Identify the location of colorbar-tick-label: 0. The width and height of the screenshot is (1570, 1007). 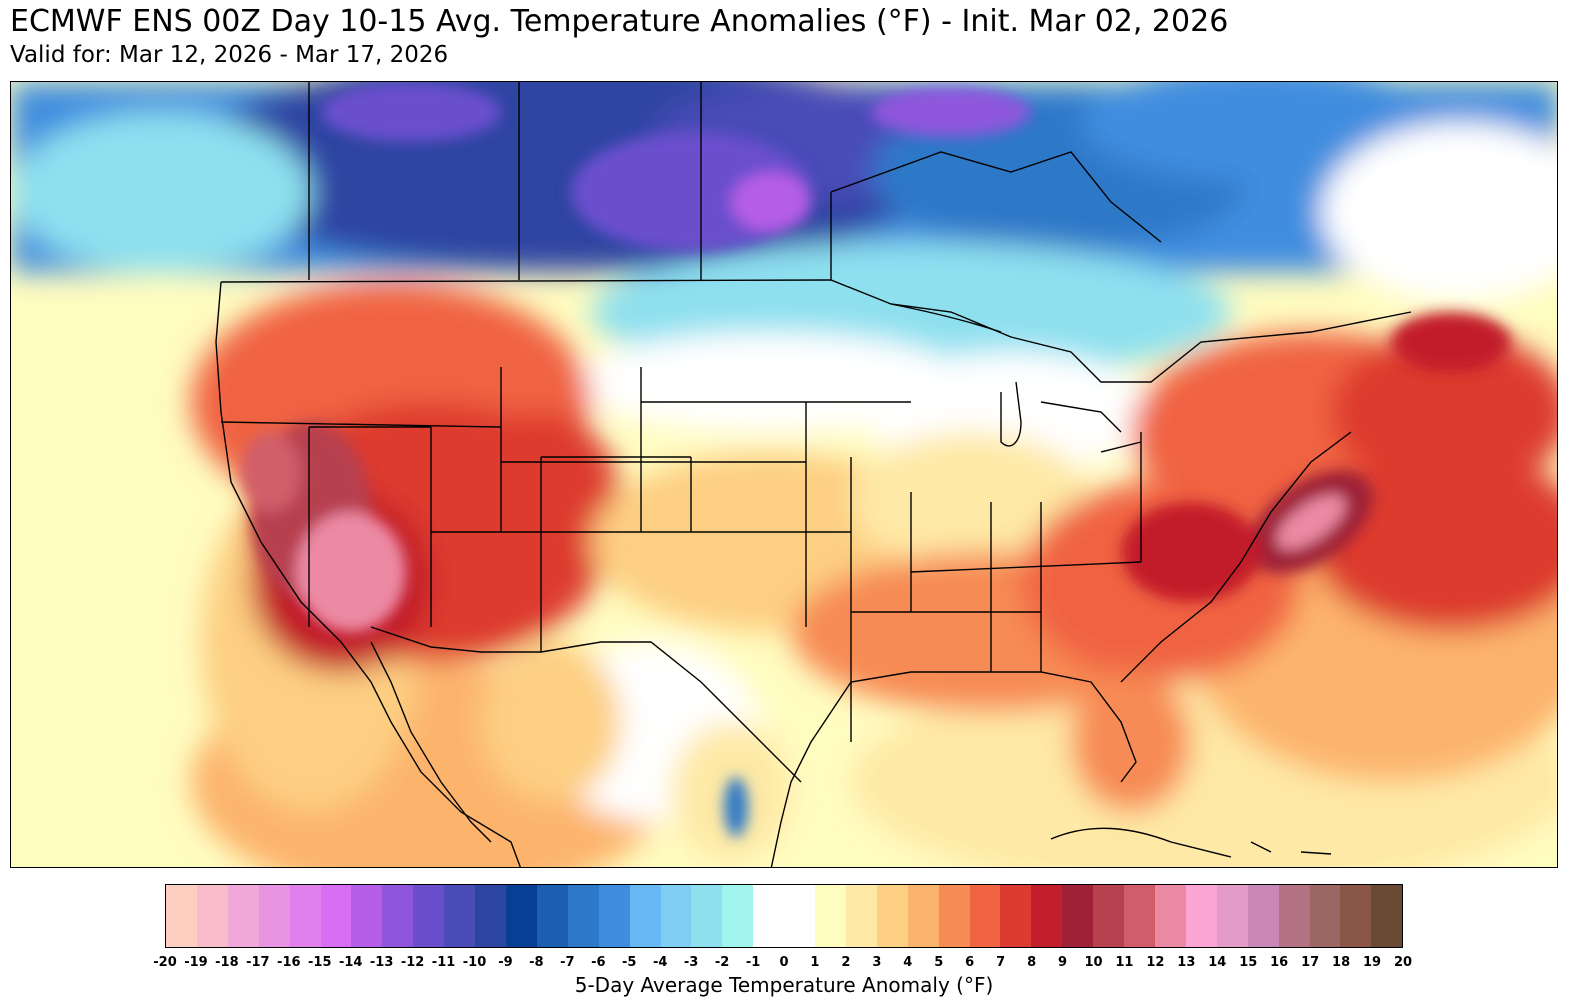
(784, 962).